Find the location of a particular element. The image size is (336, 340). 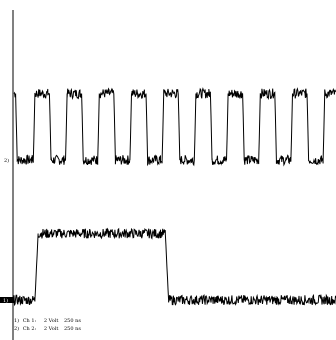

channel-markers: 2) 1) is located at coordinates (7, 230).